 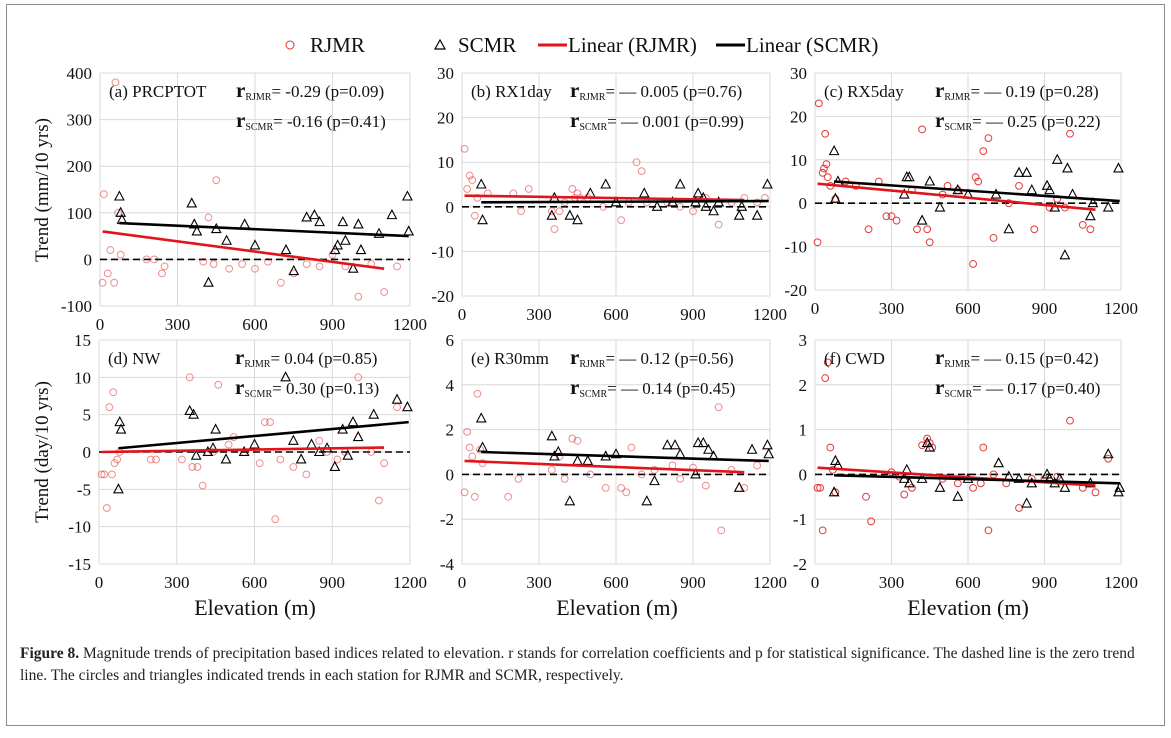 What do you see at coordinates (968, 607) in the screenshot?
I see `x-axis-label-right: Elevation (m)` at bounding box center [968, 607].